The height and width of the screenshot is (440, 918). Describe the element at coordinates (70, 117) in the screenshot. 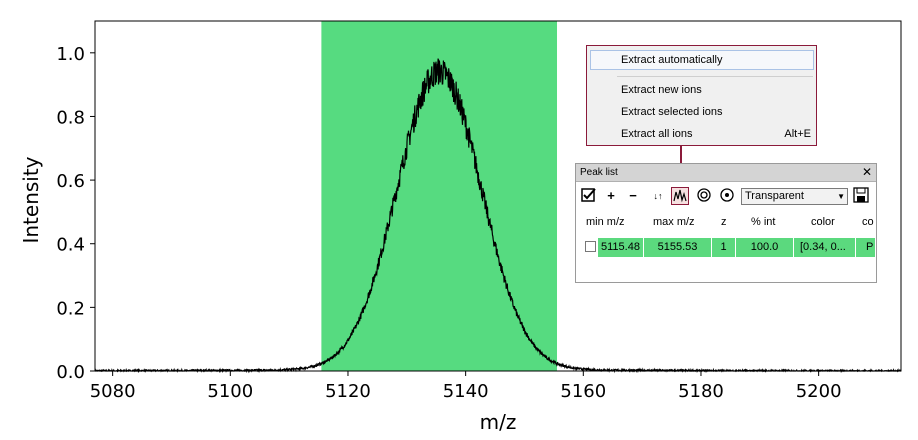

I see `y-tick-label: 0.8` at that location.